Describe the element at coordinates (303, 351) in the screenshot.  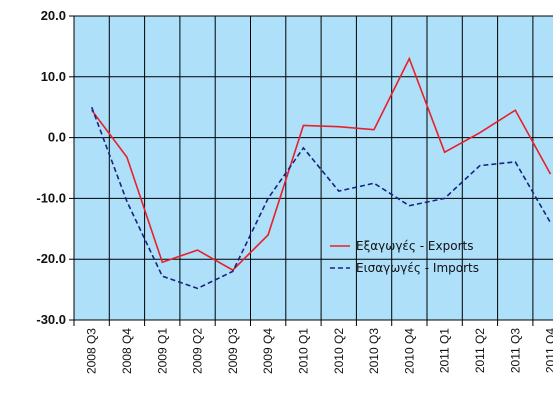
I see `x-tick-label: 2010 Q1` at that location.